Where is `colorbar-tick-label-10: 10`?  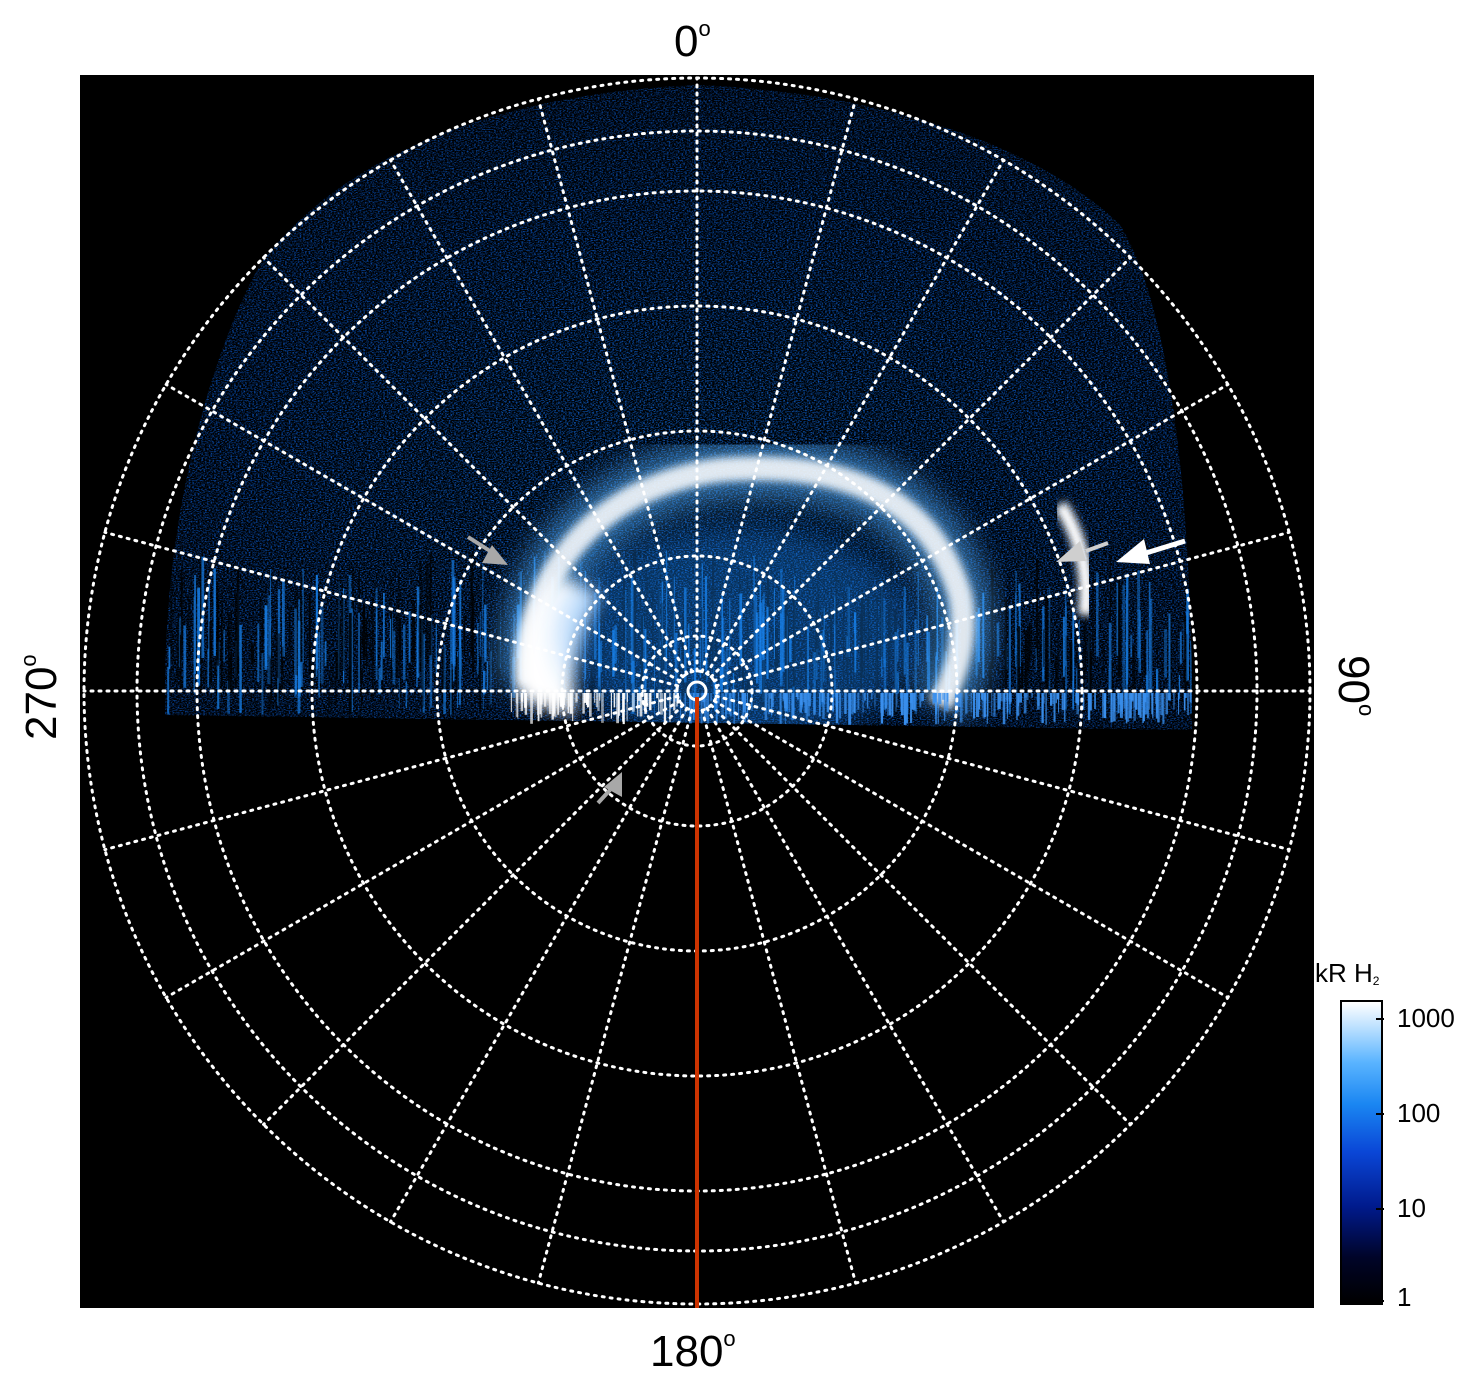 colorbar-tick-label-10: 10 is located at coordinates (1411, 1208).